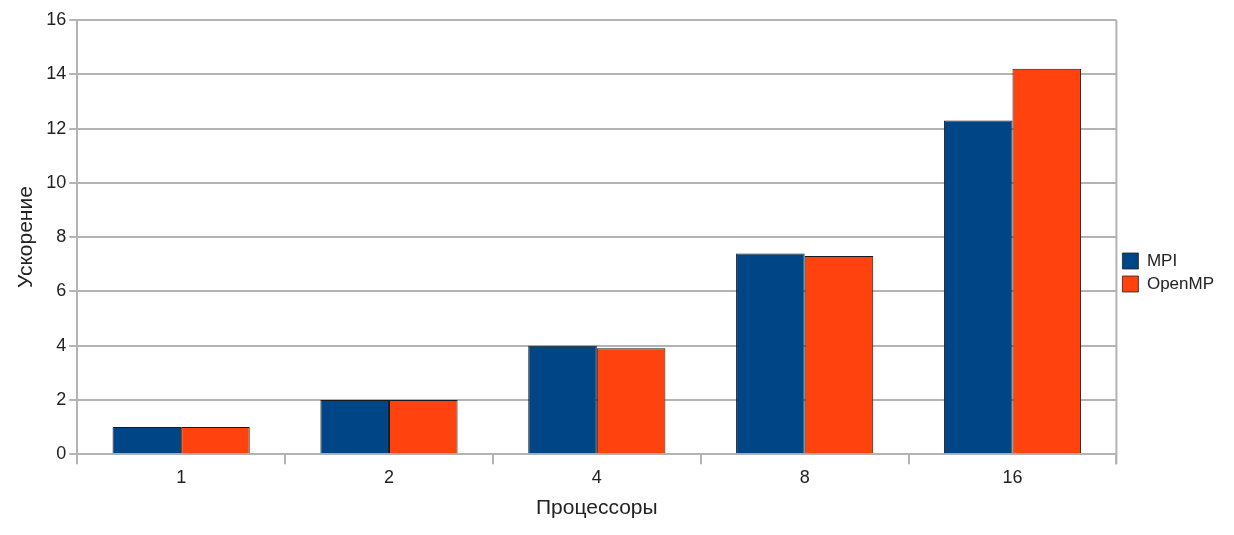 Image resolution: width=1234 pixels, height=535 pixels. What do you see at coordinates (804, 476) in the screenshot?
I see `x-tick-label: 8` at bounding box center [804, 476].